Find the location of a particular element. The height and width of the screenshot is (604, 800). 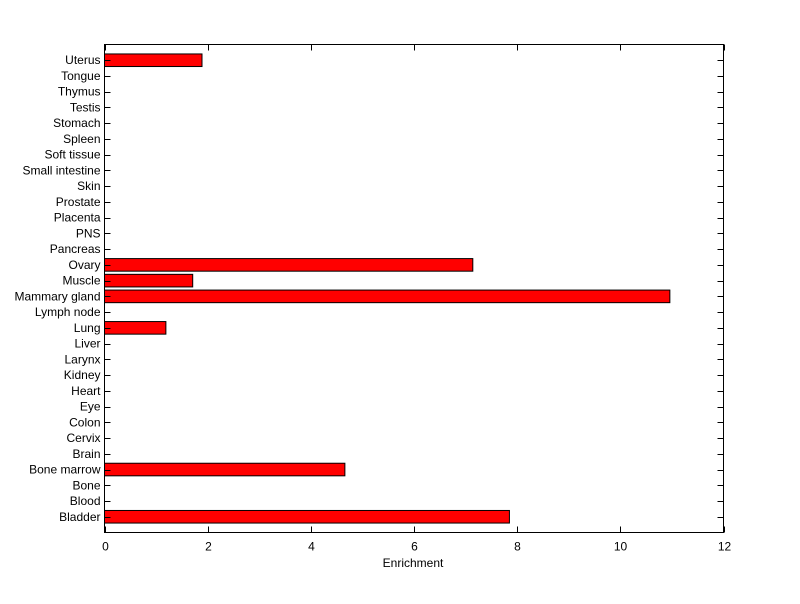

x-tick-label: 0 is located at coordinates (105, 547).